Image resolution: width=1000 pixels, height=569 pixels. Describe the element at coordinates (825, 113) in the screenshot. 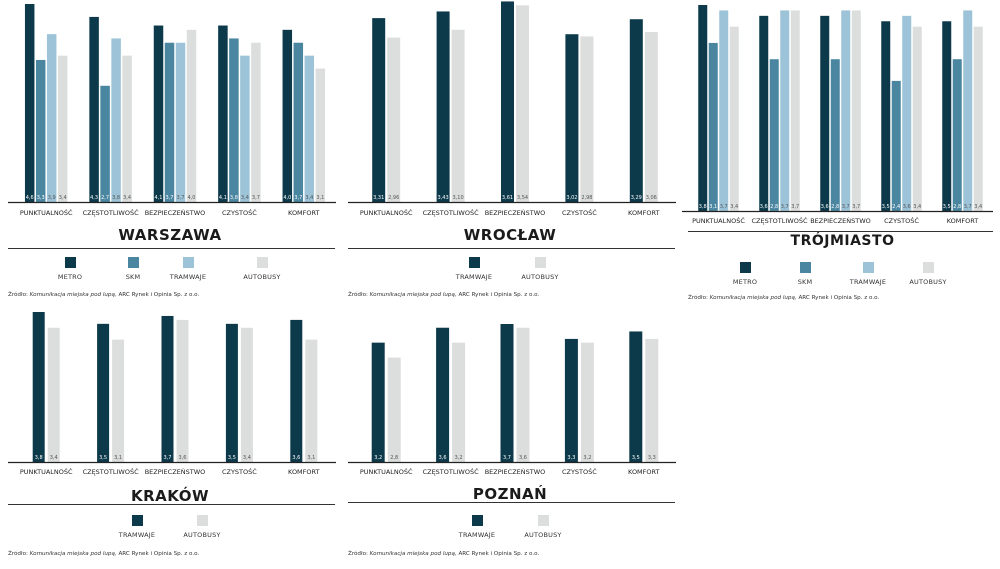

I see `bar-metro-bezpieczenstwo` at that location.